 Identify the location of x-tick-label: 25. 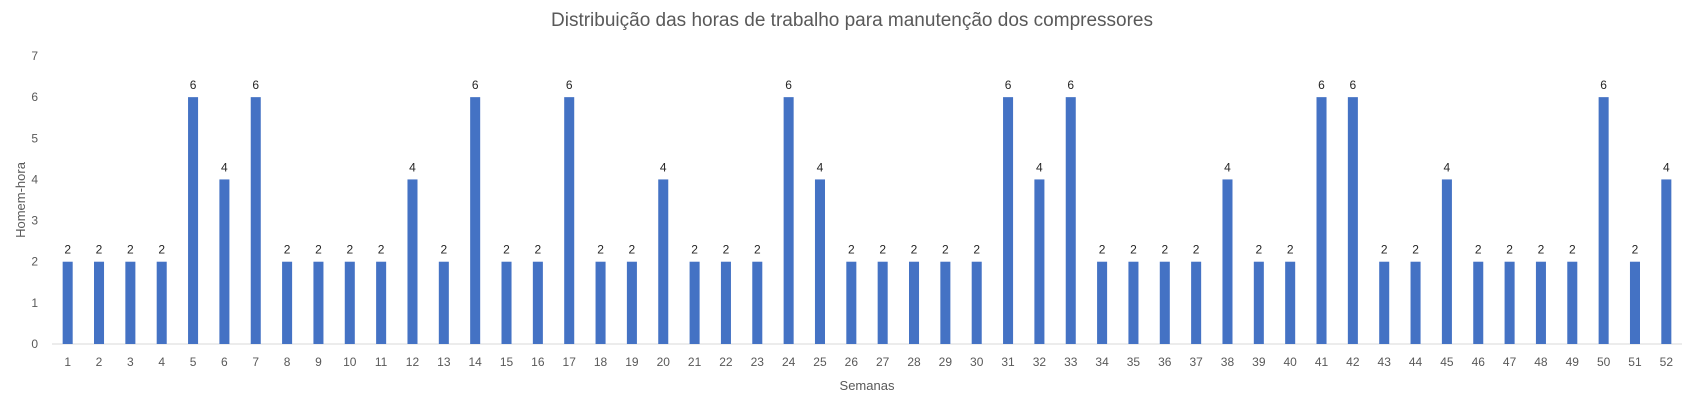
(820, 362).